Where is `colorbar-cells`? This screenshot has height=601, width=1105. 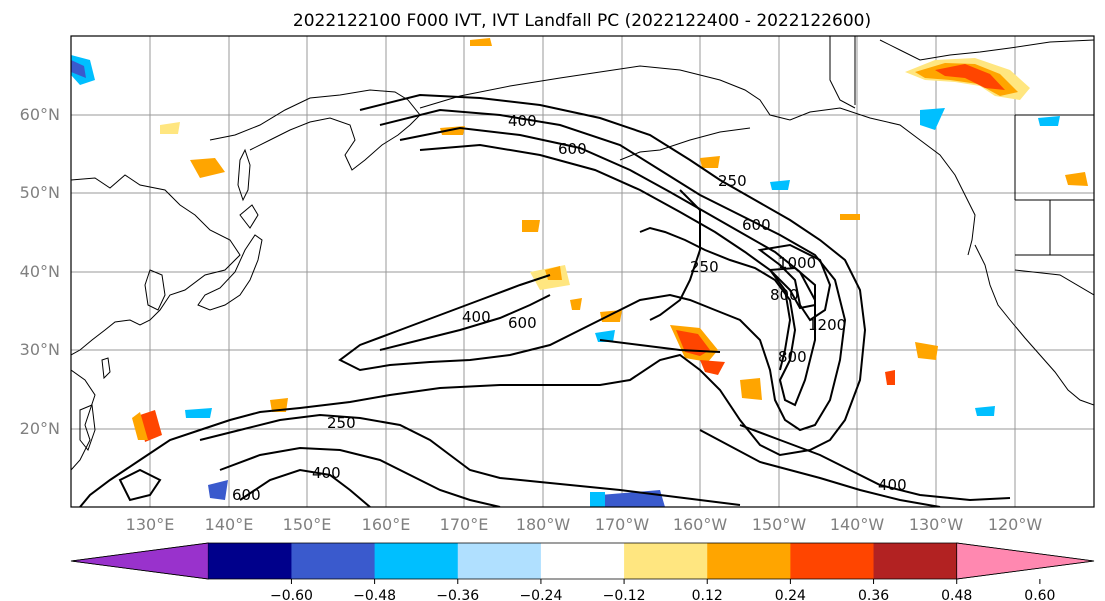 colorbar-cells is located at coordinates (582, 561).